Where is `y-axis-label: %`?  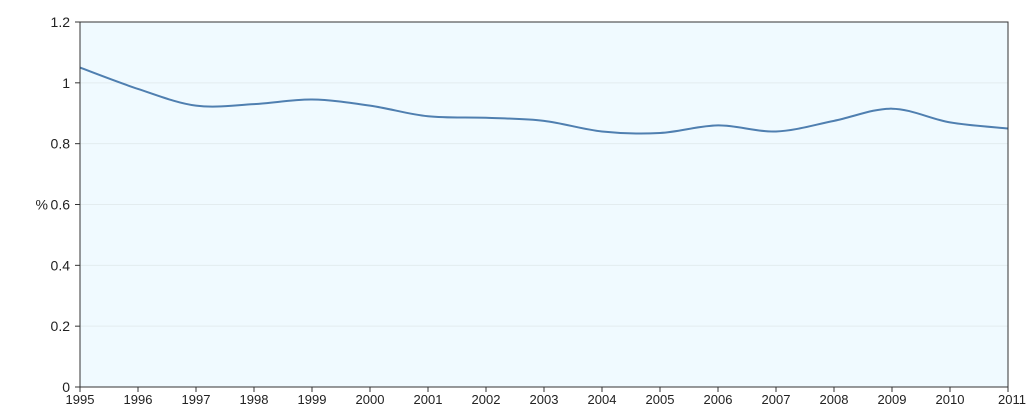
y-axis-label: % is located at coordinates (42, 205).